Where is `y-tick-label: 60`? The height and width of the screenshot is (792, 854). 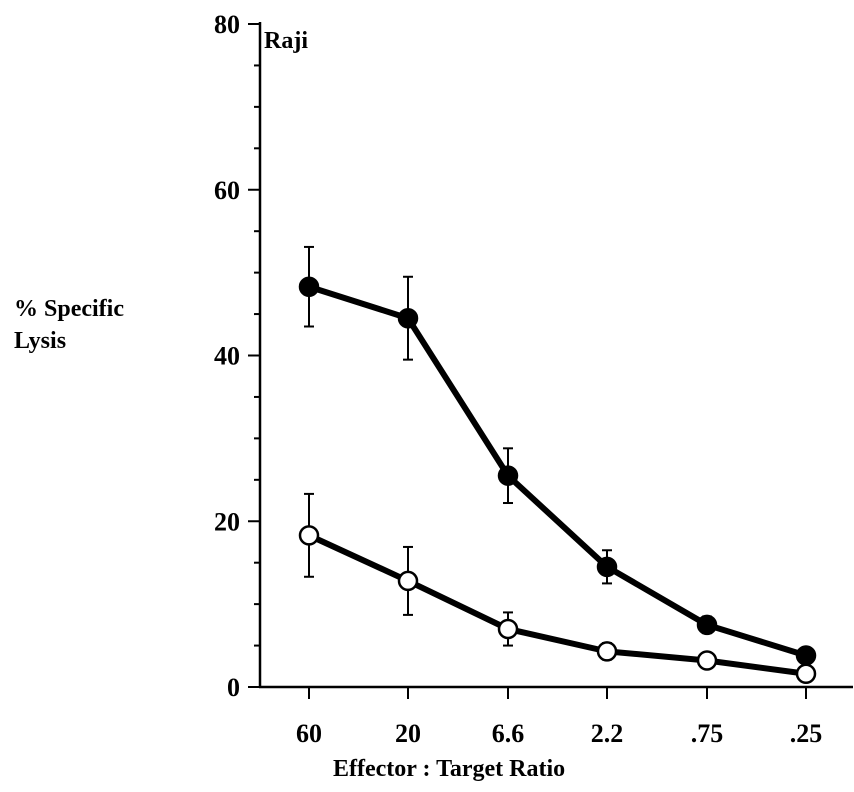 y-tick-label: 60 is located at coordinates (227, 190).